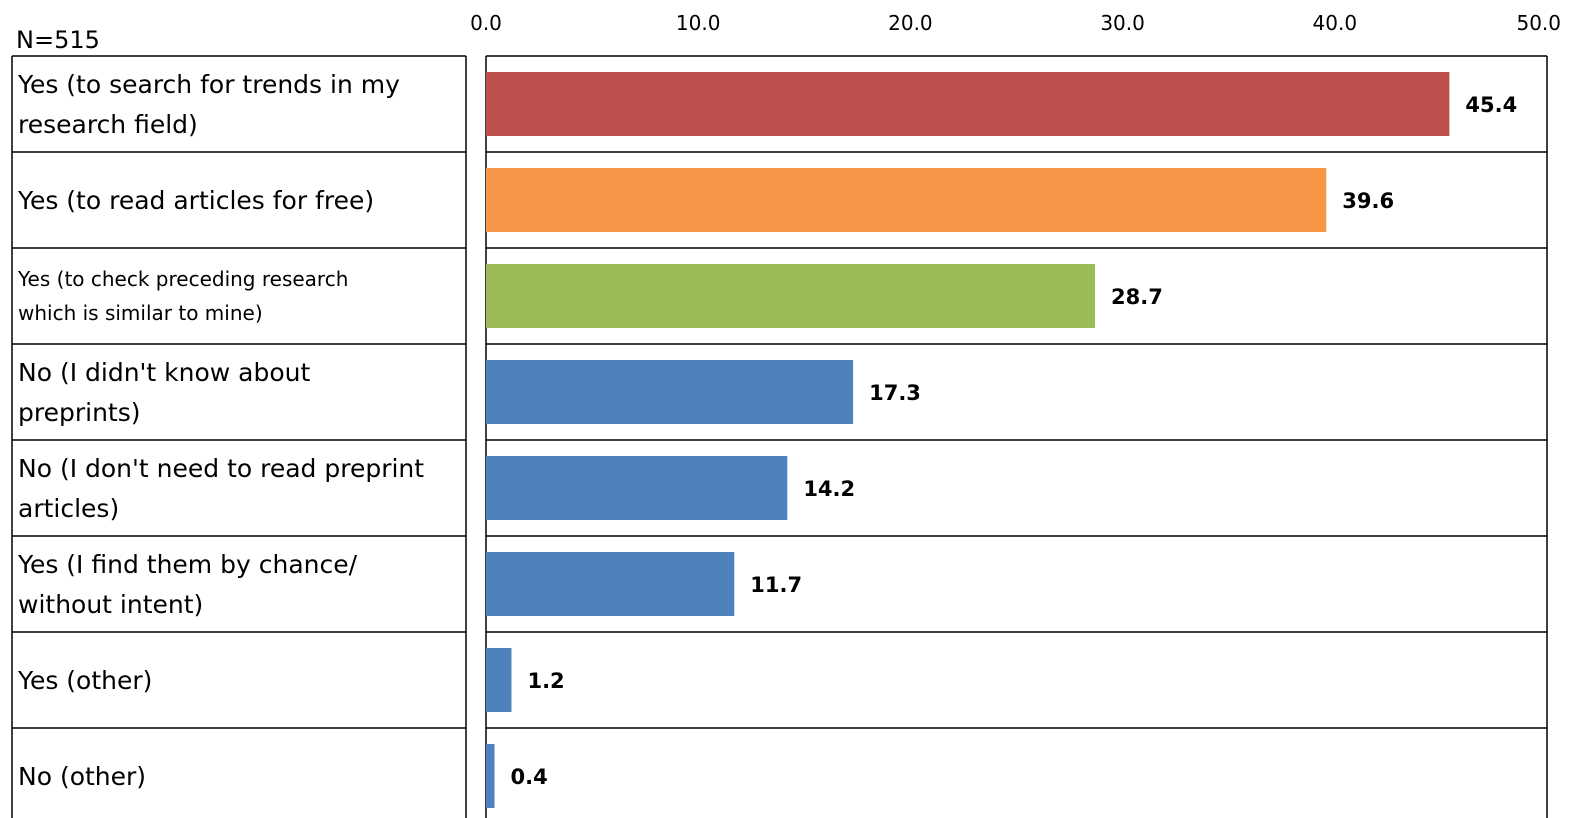 The height and width of the screenshot is (818, 1582). I want to click on x-tick-label: 50.0, so click(1538, 23).